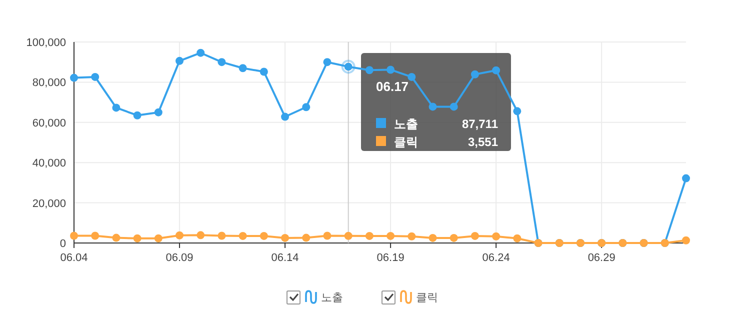  I want to click on x-tick-label: 06.19, so click(390, 258).